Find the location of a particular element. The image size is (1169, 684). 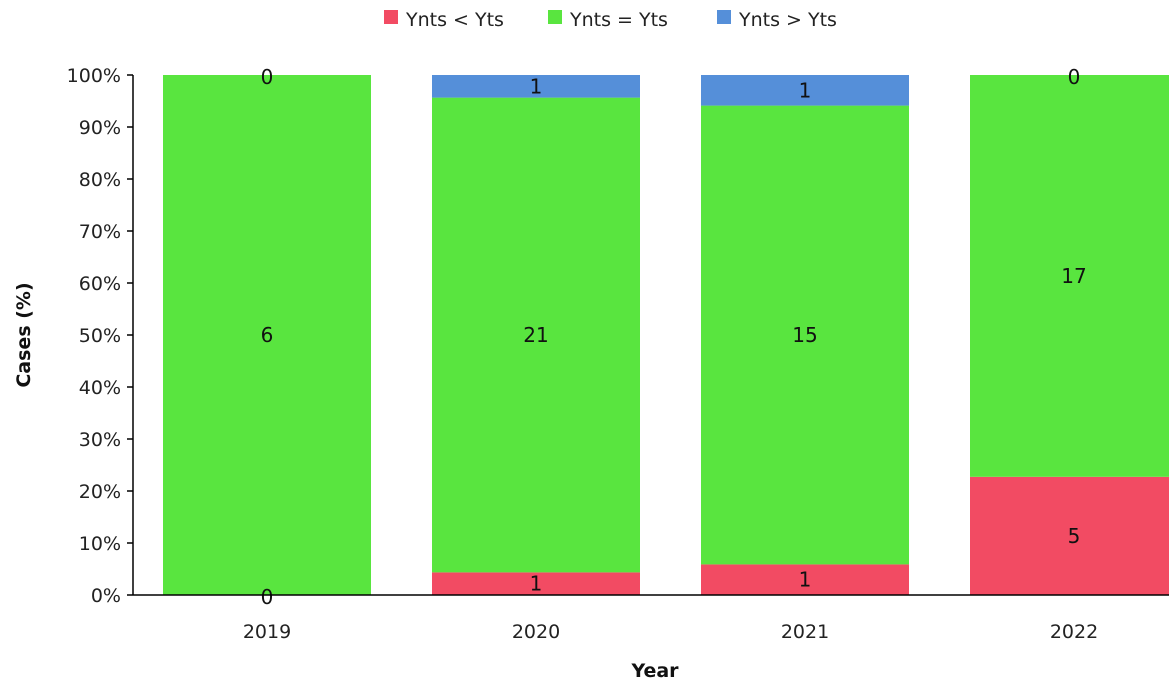

y-tick-label: 90% is located at coordinates (100, 128).